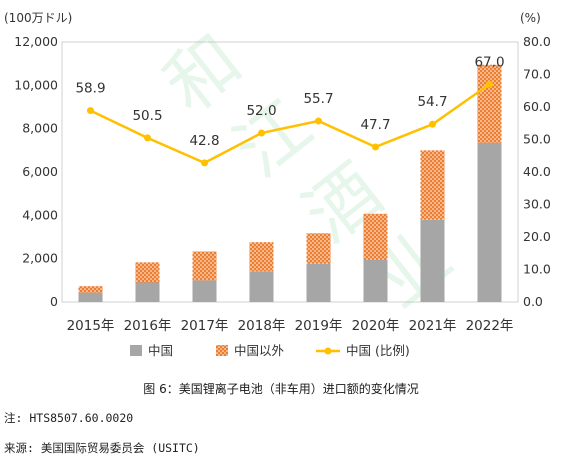 Image resolution: width=562 pixels, height=460 pixels. I want to click on legend-swatch-outside-china, so click(222, 350).